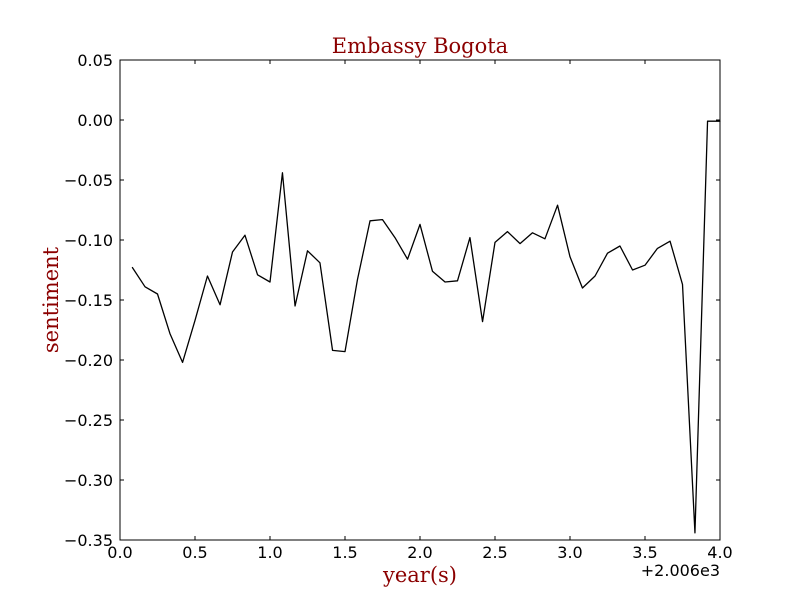 The image size is (800, 600). Describe the element at coordinates (88, 540) in the screenshot. I see `y-tick-label: −0.35` at that location.